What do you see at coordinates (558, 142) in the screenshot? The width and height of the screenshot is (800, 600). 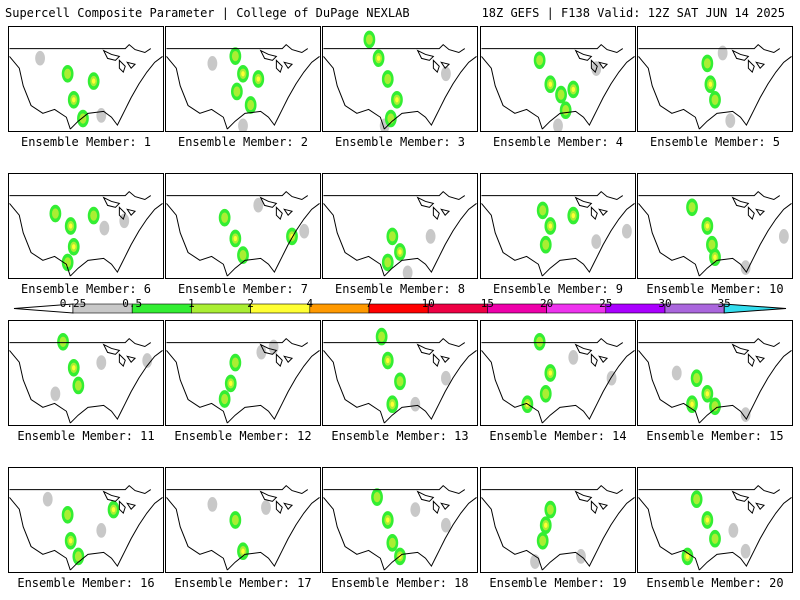 I see `member-label: Ensemble Member: 4` at bounding box center [558, 142].